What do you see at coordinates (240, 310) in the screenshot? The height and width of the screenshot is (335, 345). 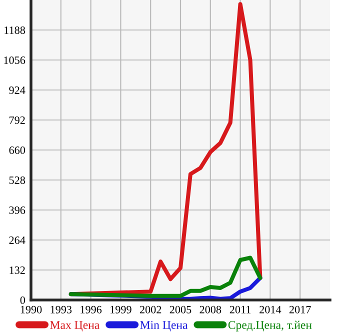 I see `x-tick-label: 2011` at bounding box center [240, 310].